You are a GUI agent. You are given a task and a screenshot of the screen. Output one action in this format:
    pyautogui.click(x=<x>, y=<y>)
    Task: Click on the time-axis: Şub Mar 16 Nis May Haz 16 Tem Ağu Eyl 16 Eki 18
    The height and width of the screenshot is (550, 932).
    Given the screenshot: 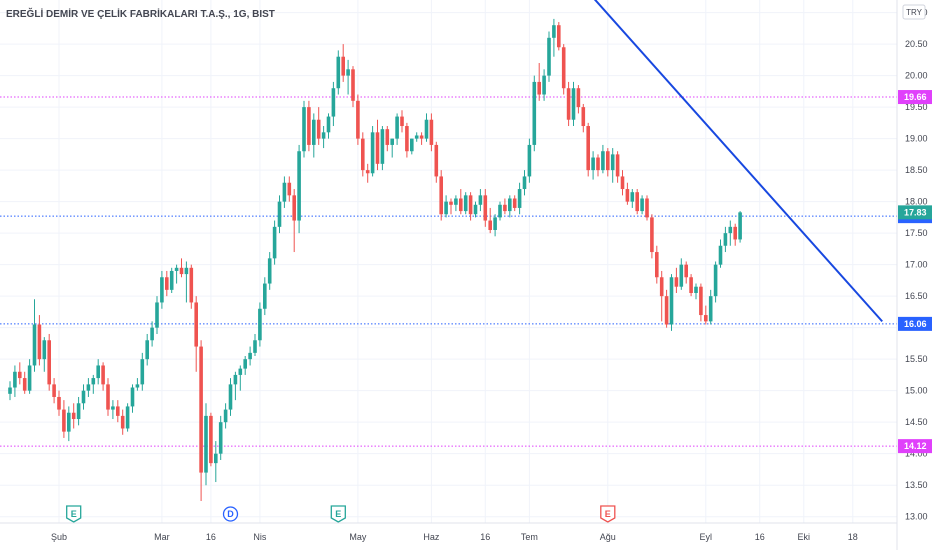 What is the action you would take?
    pyautogui.click(x=454, y=537)
    